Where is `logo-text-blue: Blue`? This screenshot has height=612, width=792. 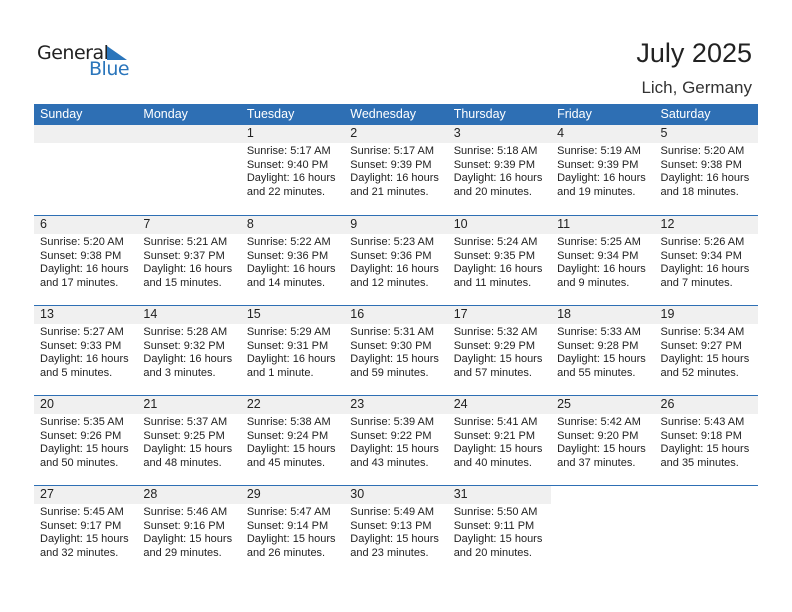 logo-text-blue: Blue is located at coordinates (109, 69).